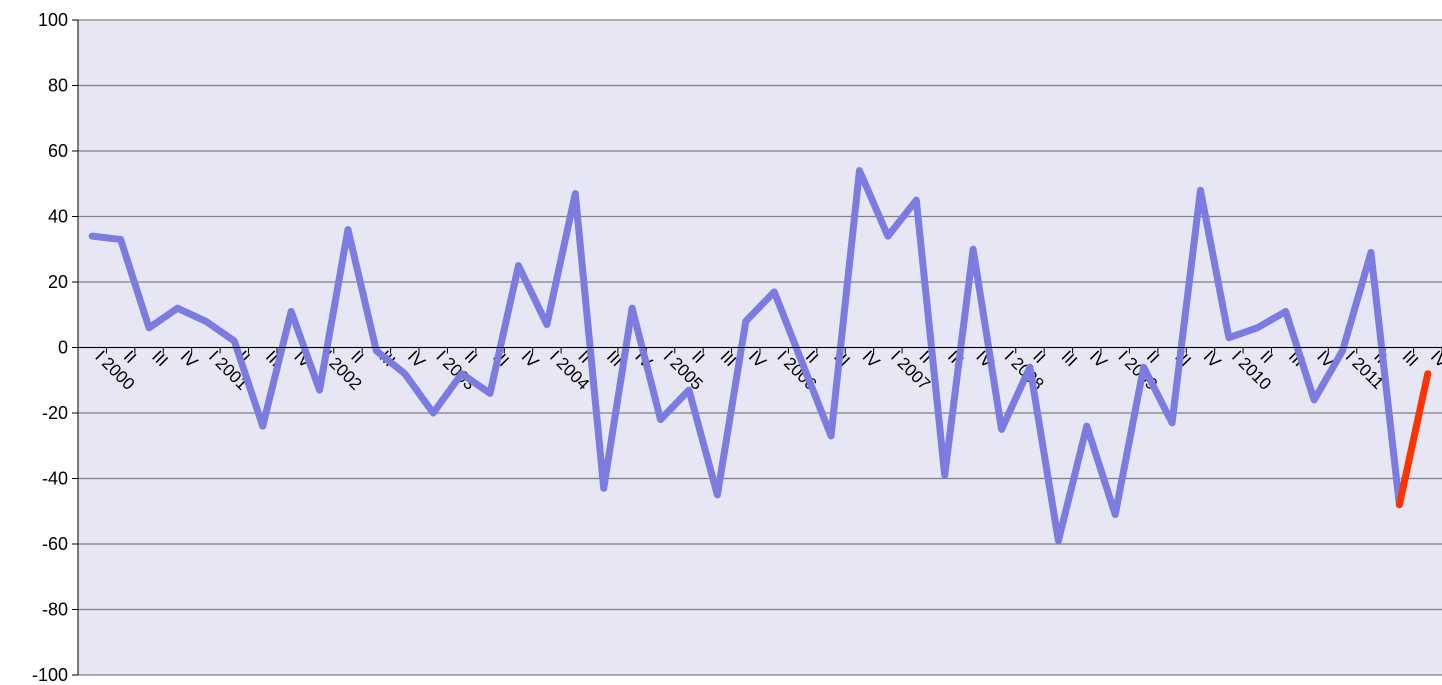 This screenshot has width=1442, height=685. I want to click on y-tick-label: -100, so click(50, 675).